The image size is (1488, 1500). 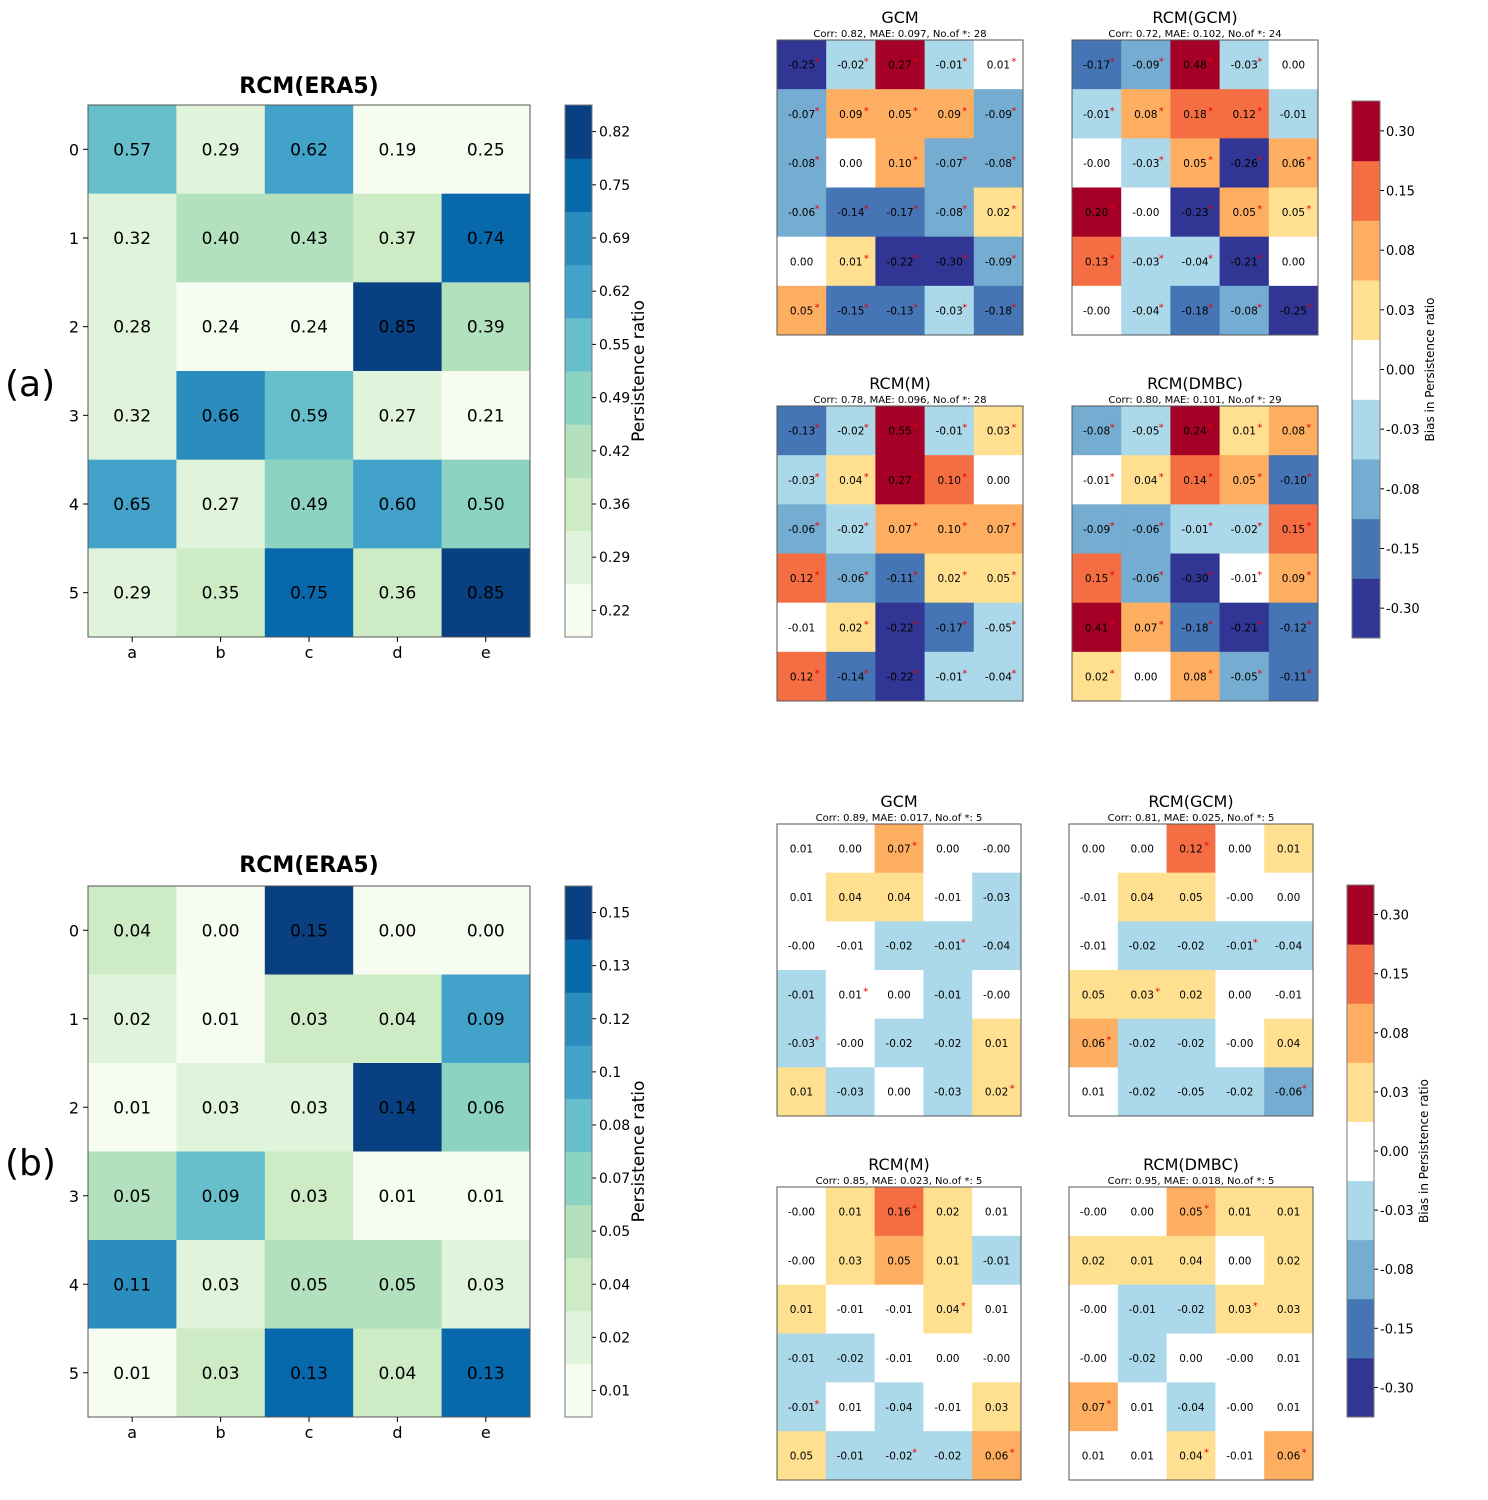 I want to click on cell-value-label: 0.08, so click(x=1293, y=432).